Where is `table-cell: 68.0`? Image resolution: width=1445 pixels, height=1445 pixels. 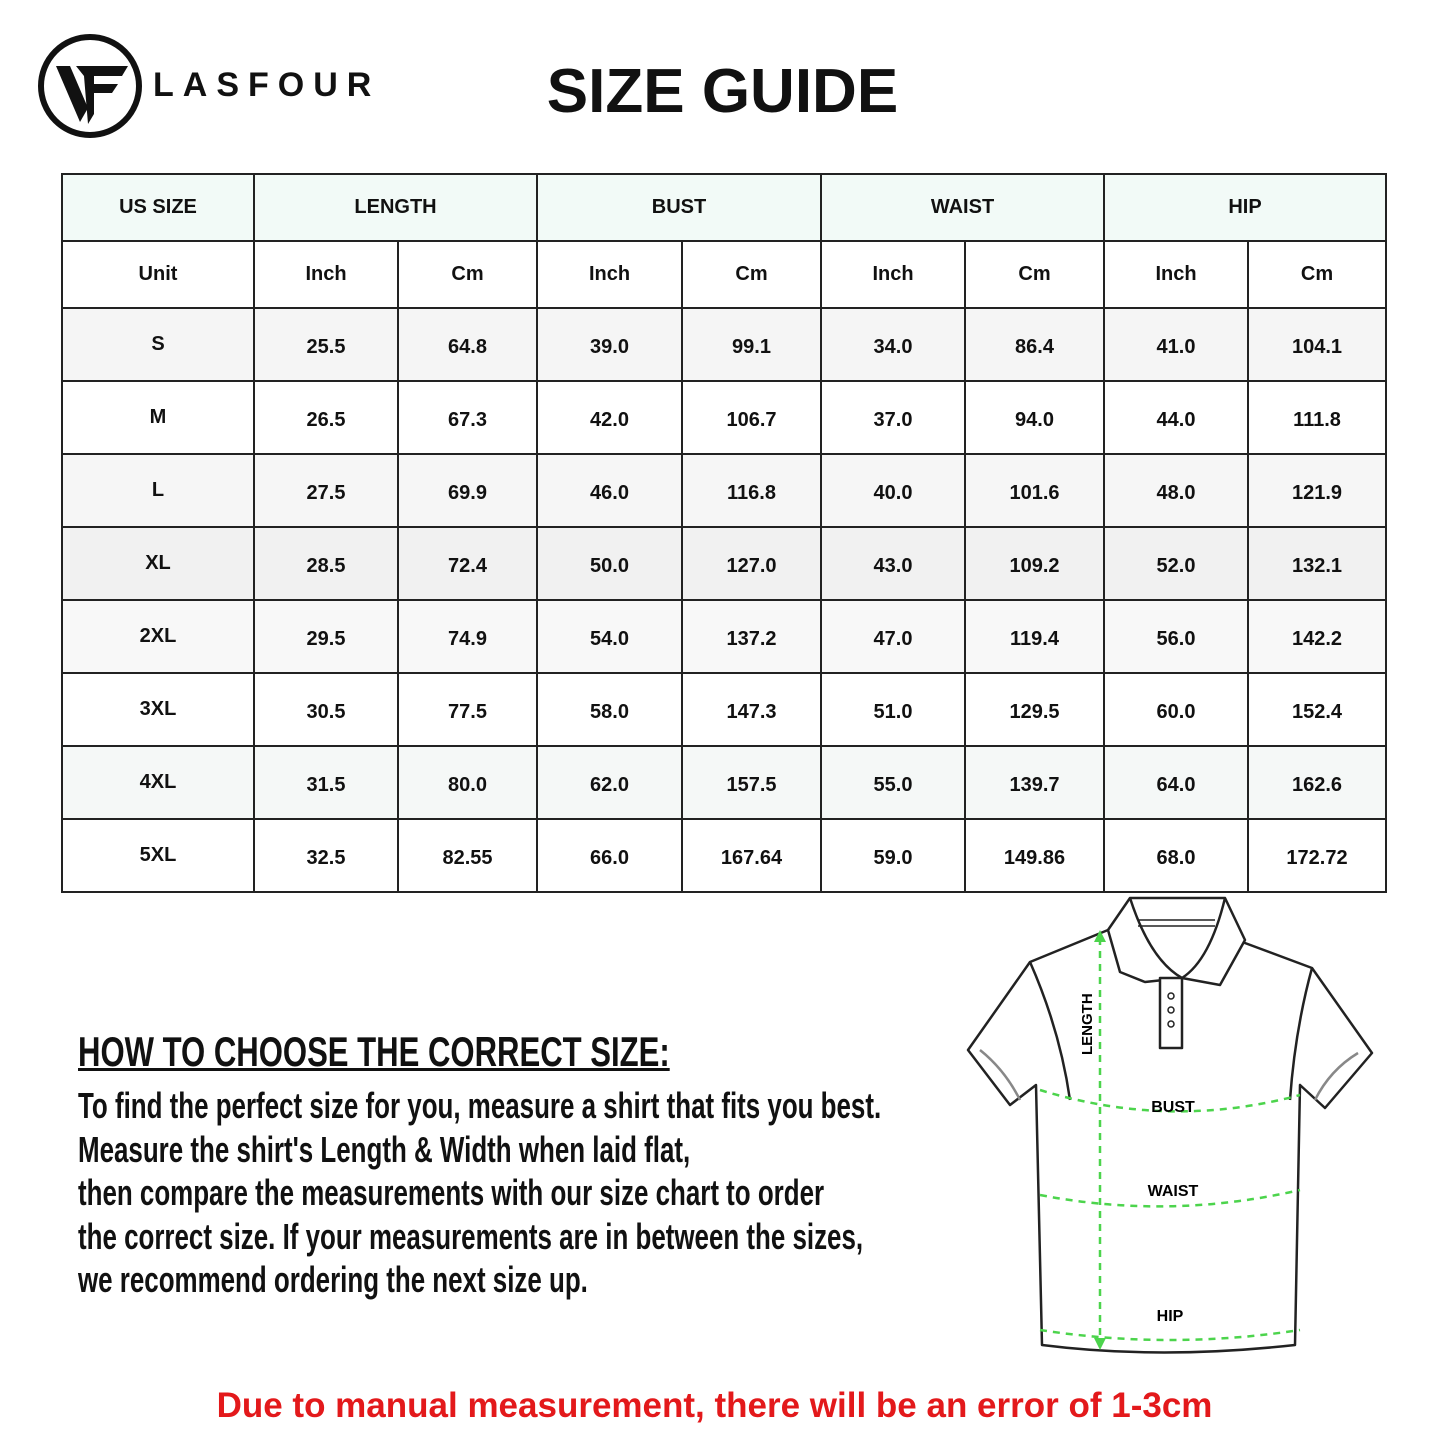 table-cell: 68.0 is located at coordinates (1176, 855).